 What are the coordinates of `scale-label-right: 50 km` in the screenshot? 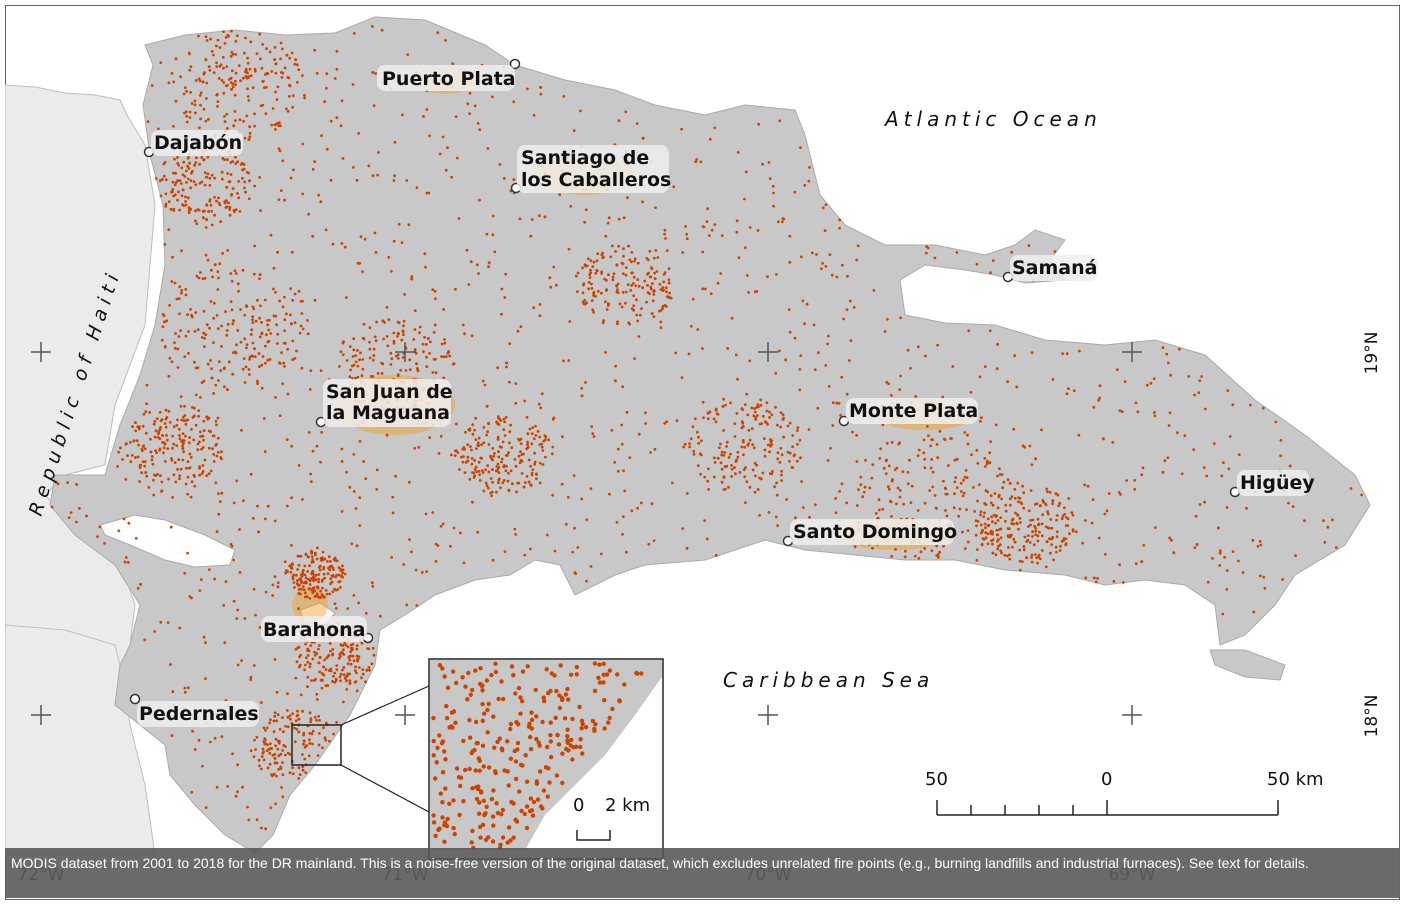 It's located at (1295, 779).